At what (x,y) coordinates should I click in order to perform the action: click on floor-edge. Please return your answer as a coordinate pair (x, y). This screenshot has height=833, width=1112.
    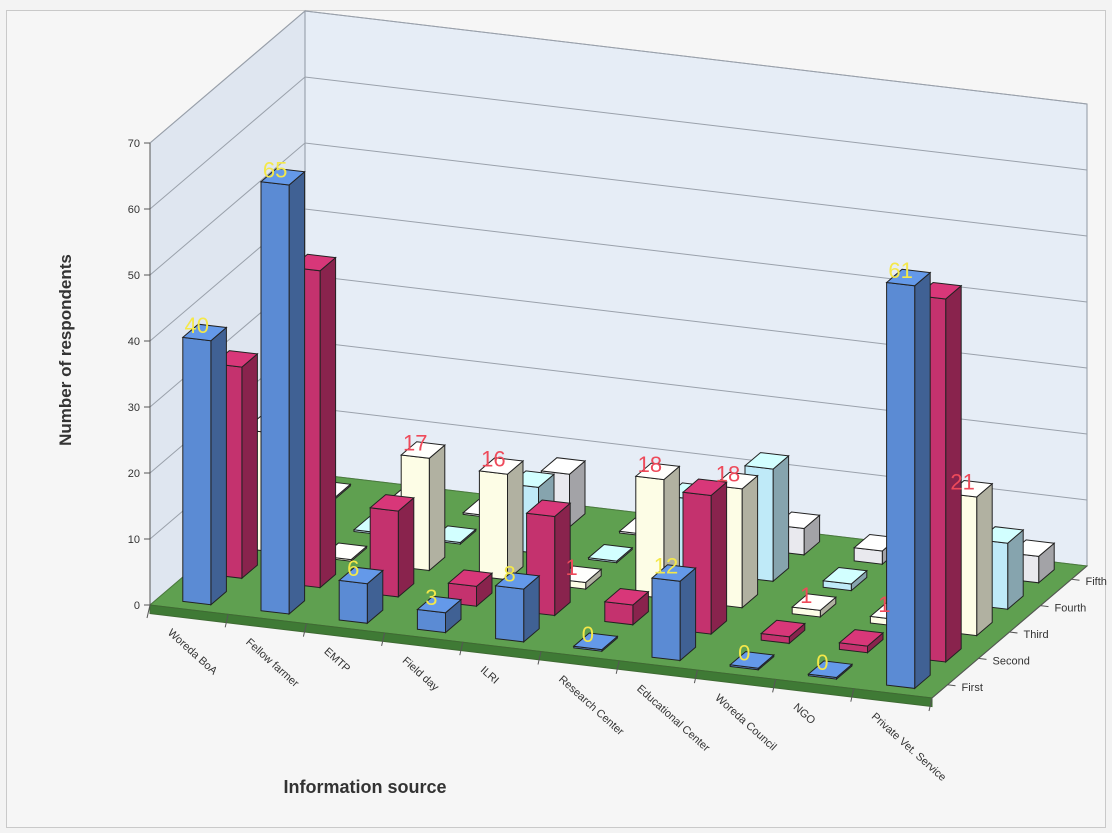
    Looking at the image, I should click on (541, 656).